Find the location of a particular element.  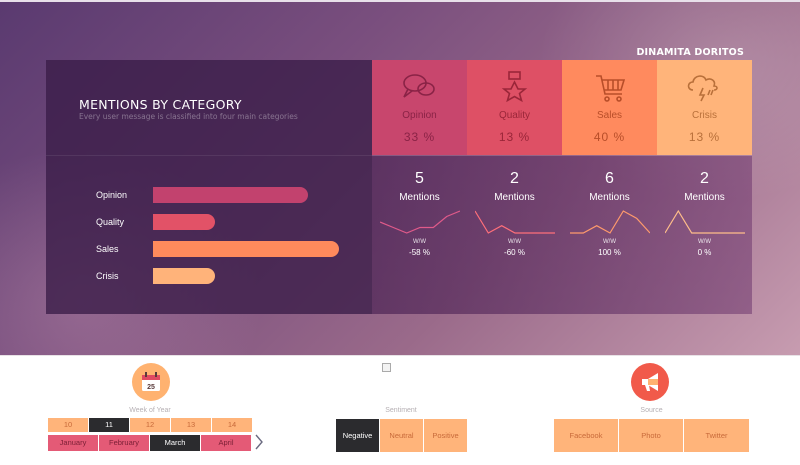

bar-sales is located at coordinates (246, 249).